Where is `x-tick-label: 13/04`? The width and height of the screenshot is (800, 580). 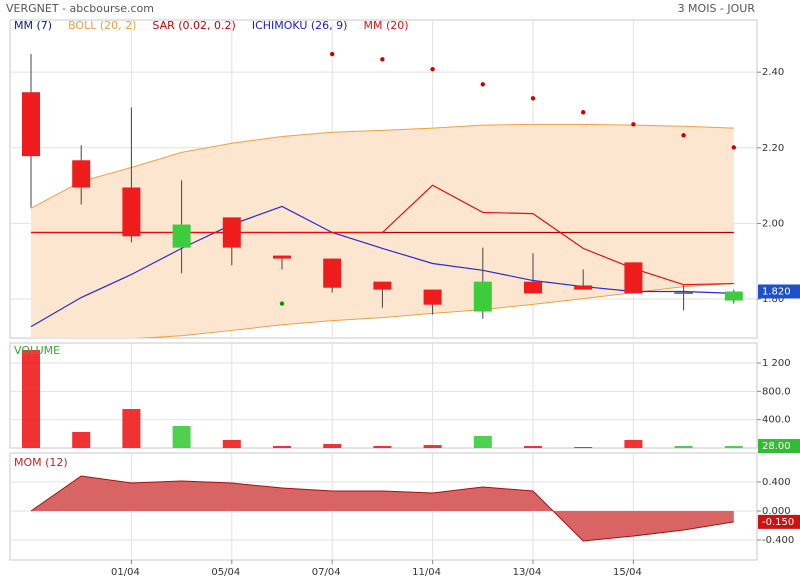
x-tick-label: 13/04 is located at coordinates (527, 572).